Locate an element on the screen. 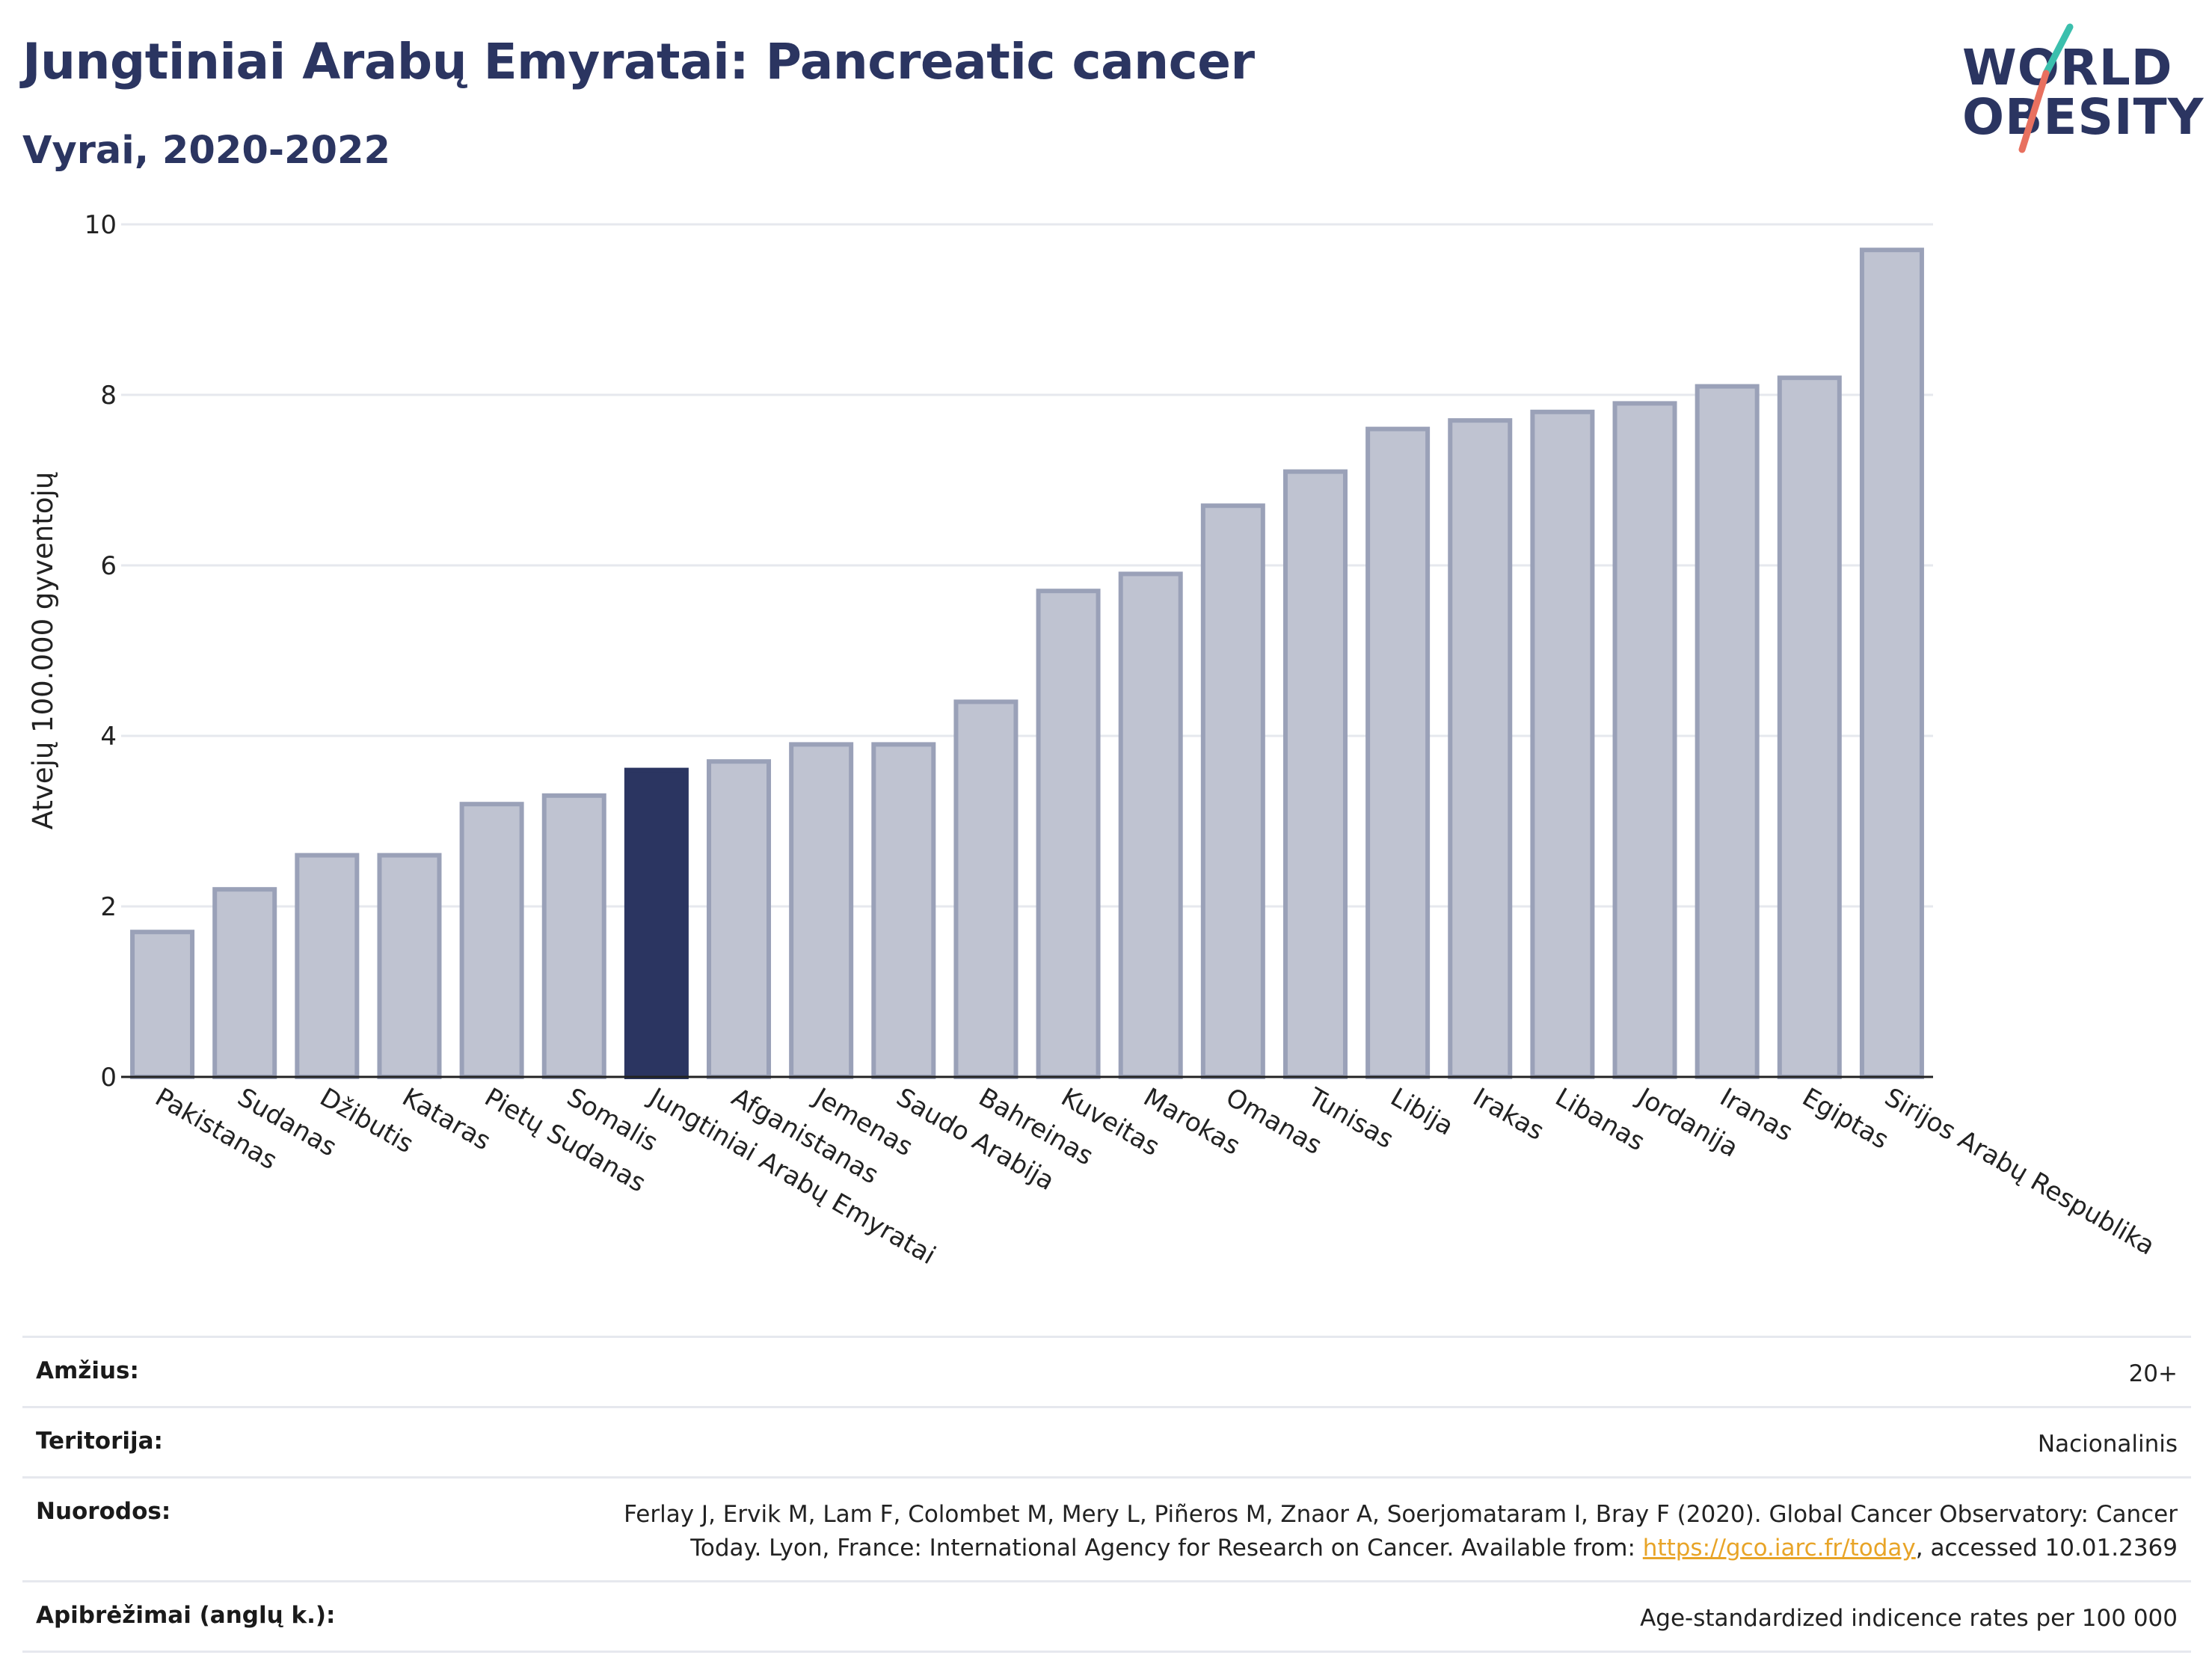 The width and height of the screenshot is (2212, 1655). page-subtitle: Vyrai, 2020-2022 is located at coordinates (206, 151).